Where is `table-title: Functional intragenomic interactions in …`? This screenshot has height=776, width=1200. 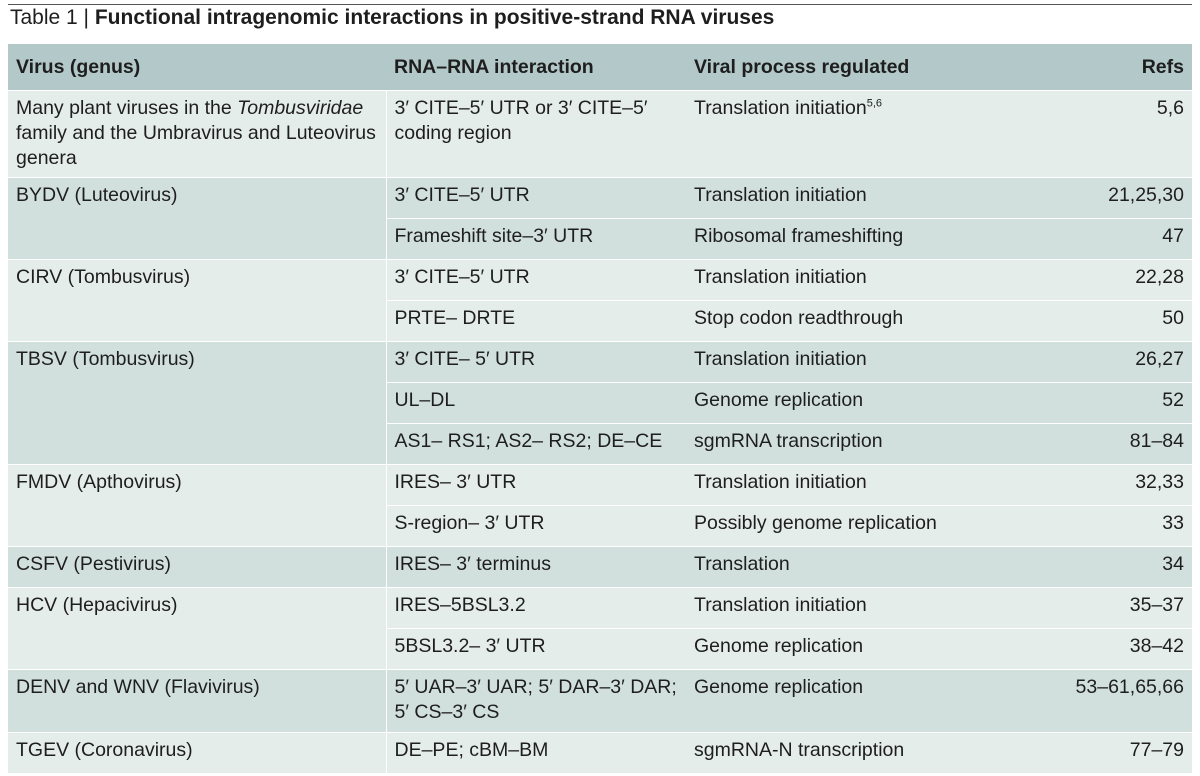 table-title: Functional intragenomic interactions in … is located at coordinates (434, 17).